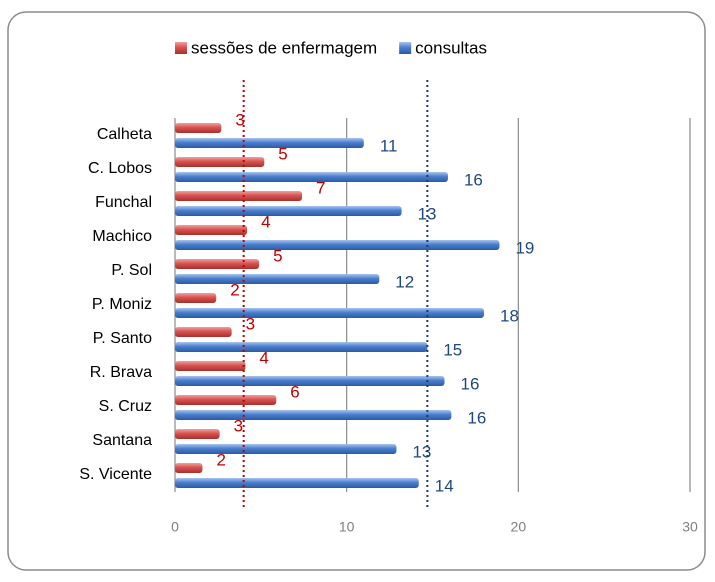  Describe the element at coordinates (124, 134) in the screenshot. I see `y-tick-label: Calheta` at that location.